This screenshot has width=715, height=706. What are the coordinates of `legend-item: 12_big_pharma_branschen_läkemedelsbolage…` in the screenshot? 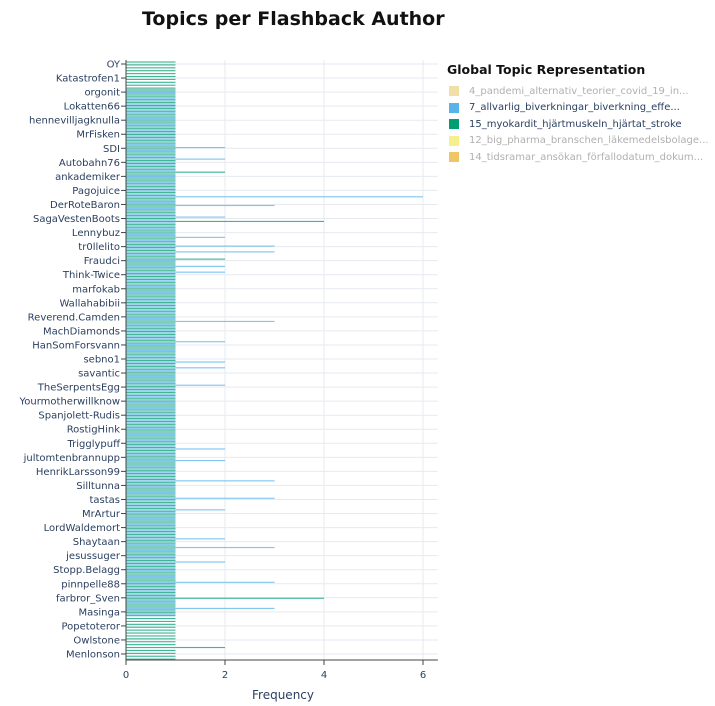 It's located at (581, 141).